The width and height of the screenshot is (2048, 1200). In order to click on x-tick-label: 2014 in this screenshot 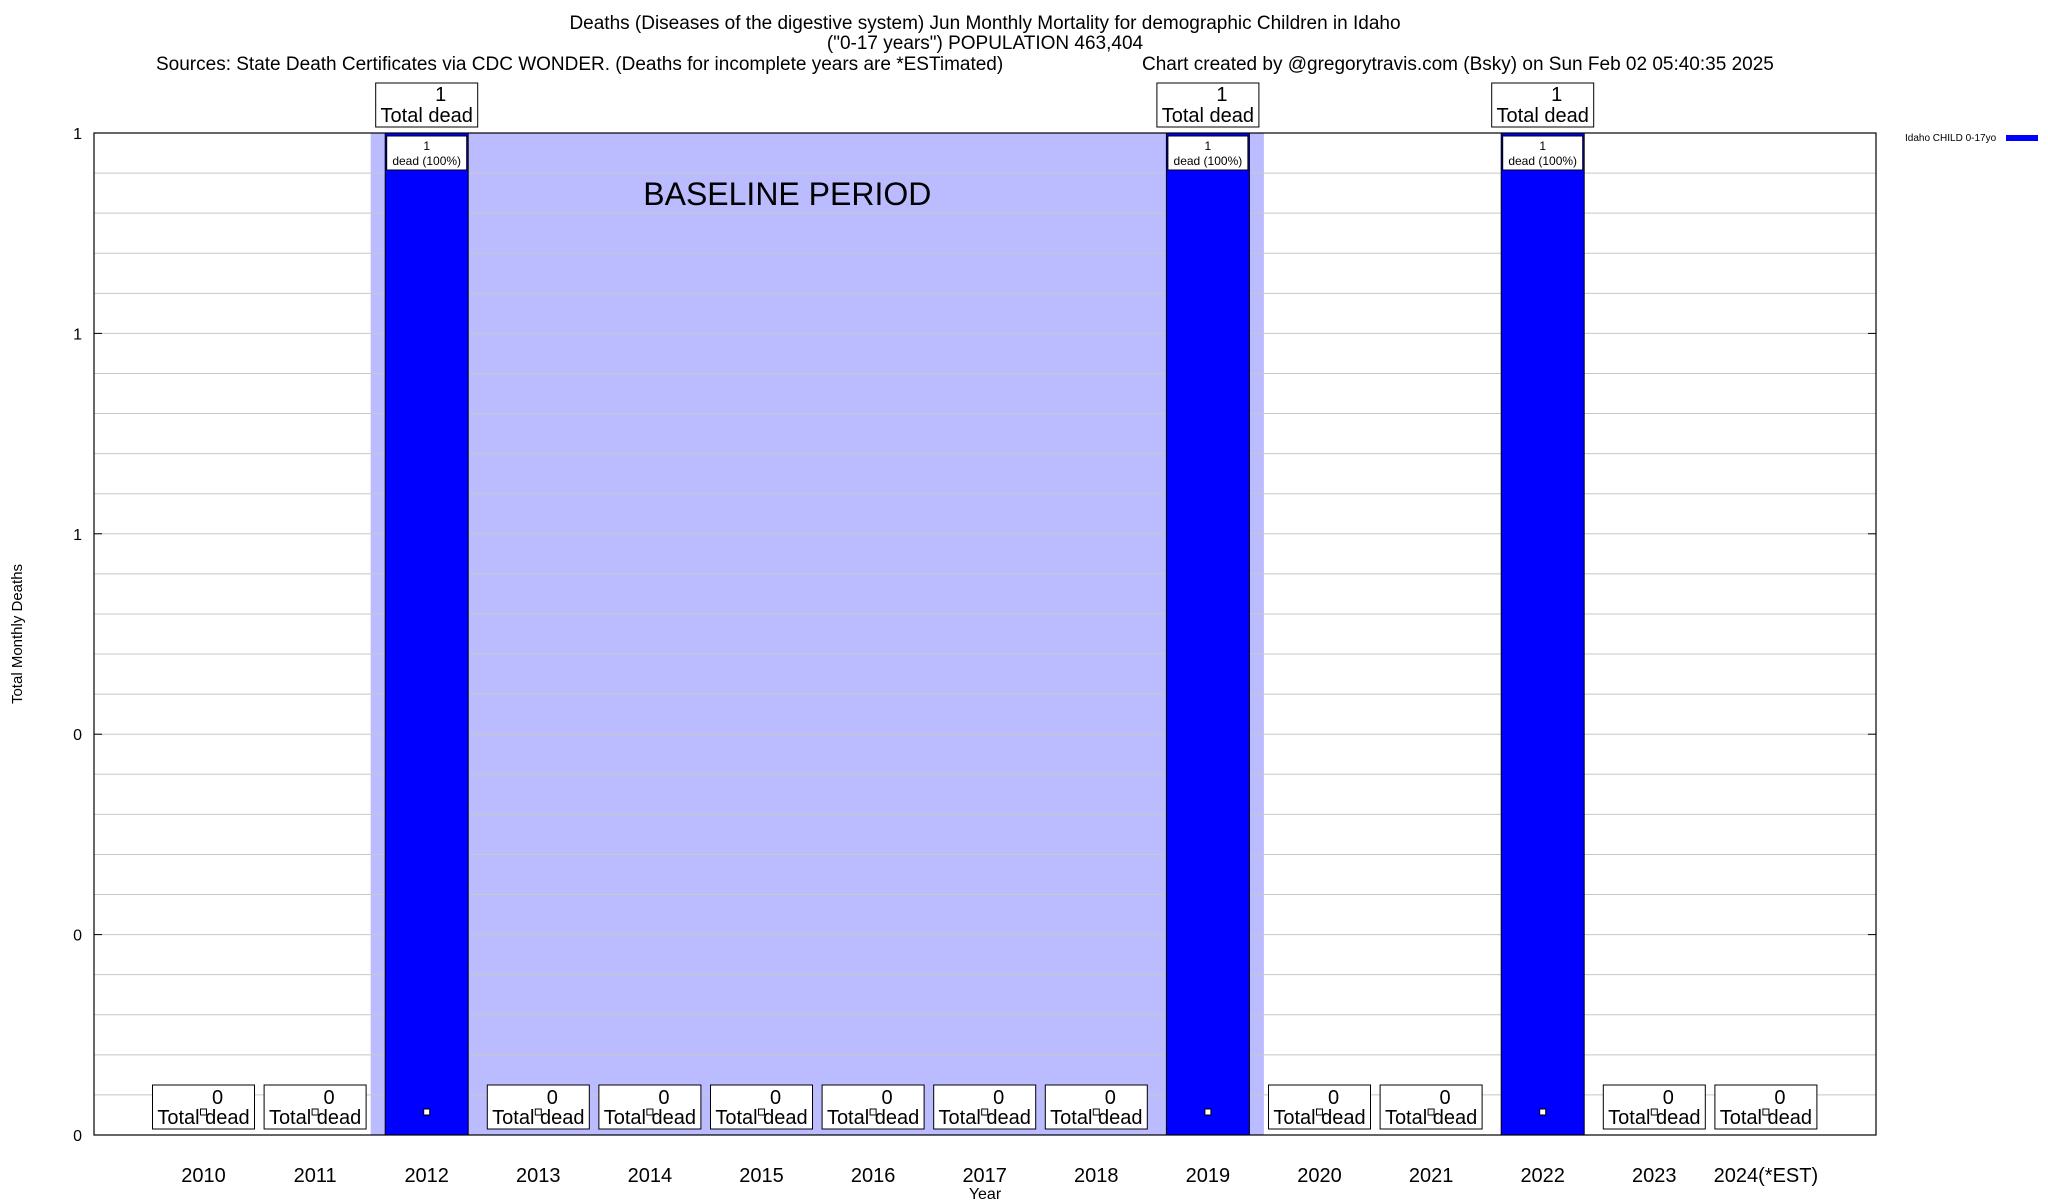, I will do `click(650, 1176)`.